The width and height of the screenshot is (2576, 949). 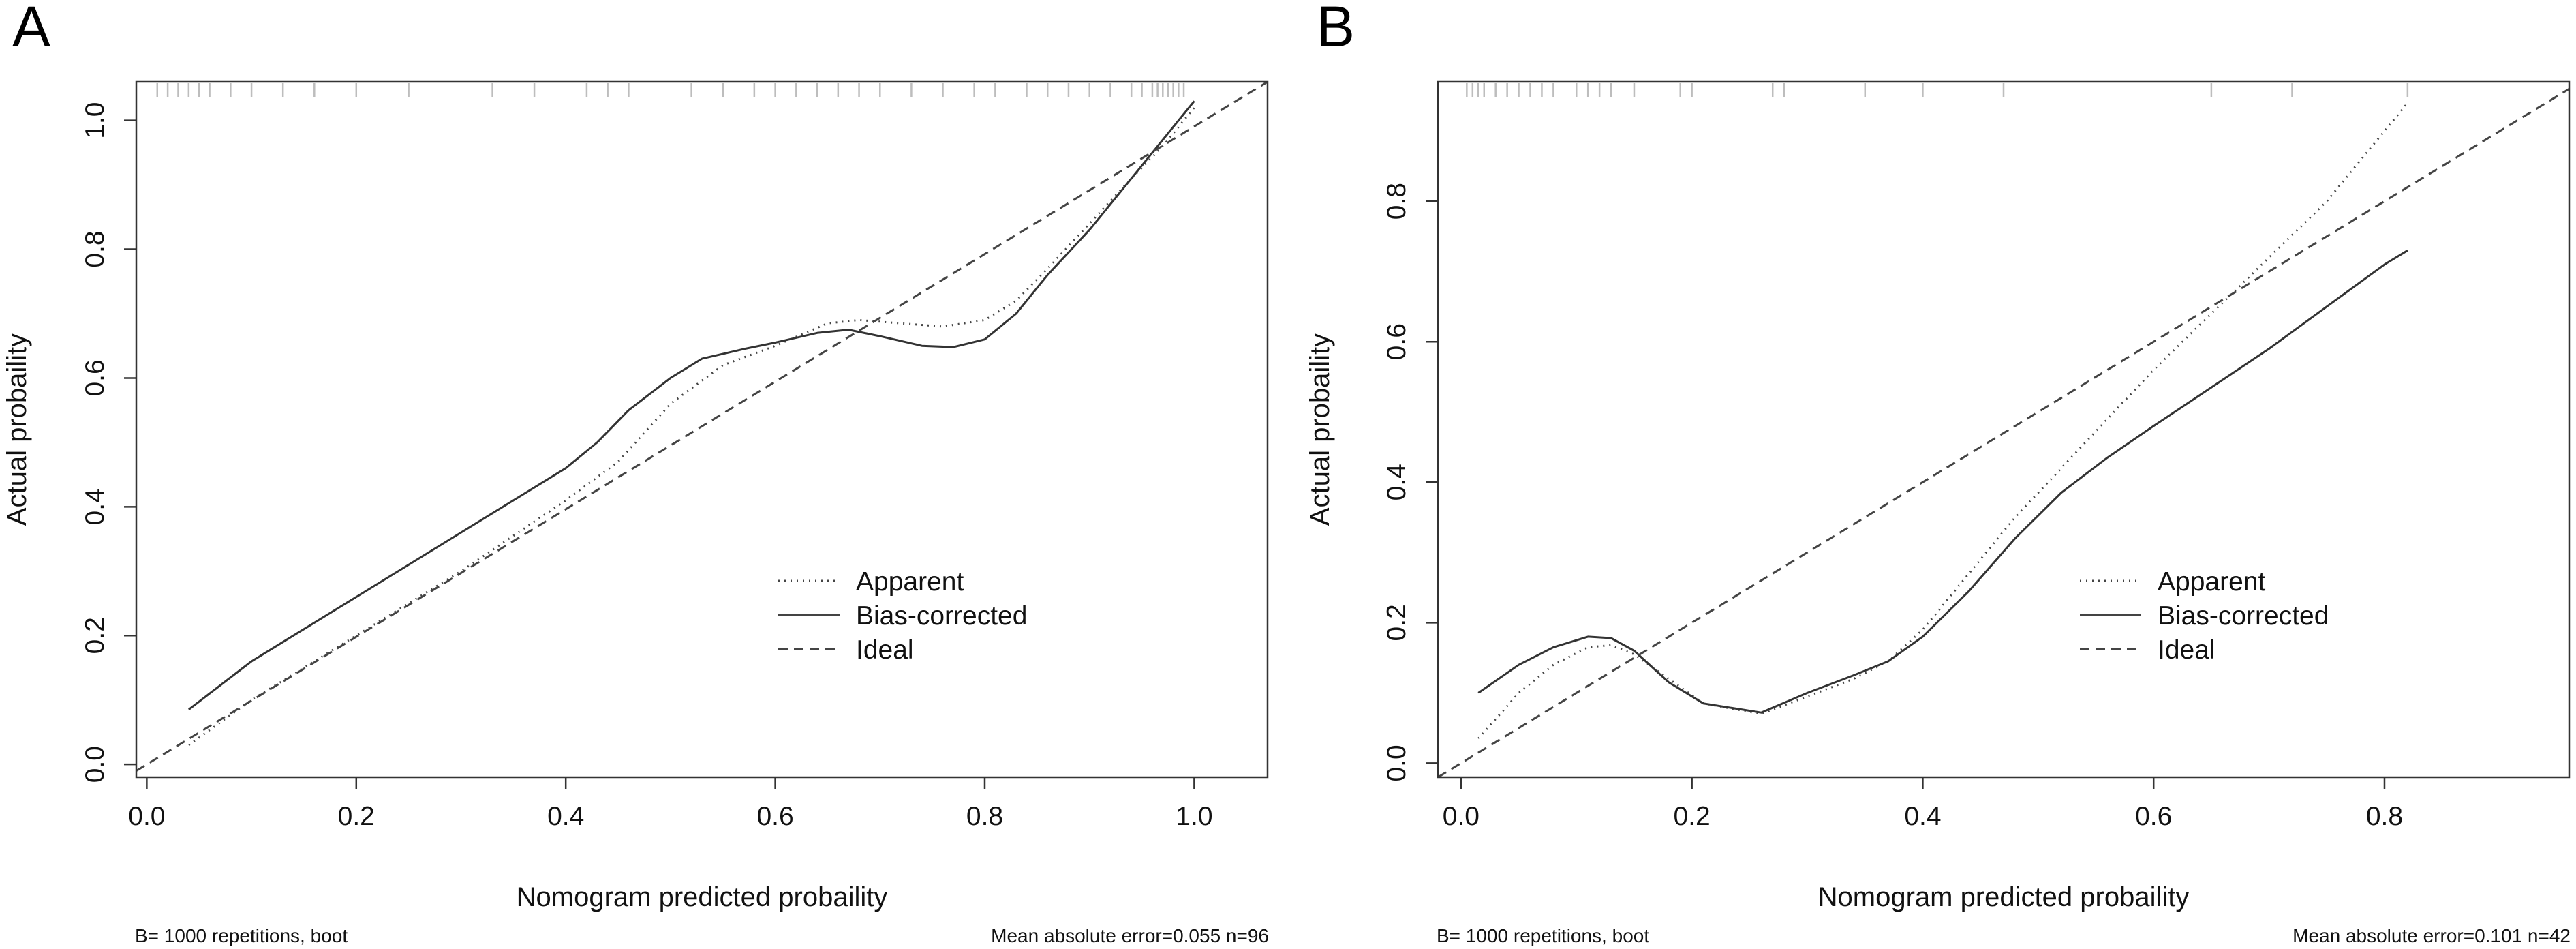 I want to click on x-tick-label-a: 0.0, so click(x=146, y=816).